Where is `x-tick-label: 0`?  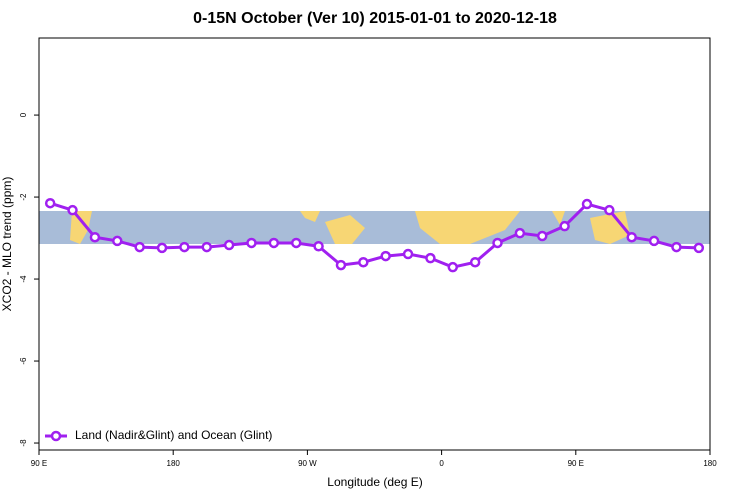
x-tick-label: 0 is located at coordinates (441, 463).